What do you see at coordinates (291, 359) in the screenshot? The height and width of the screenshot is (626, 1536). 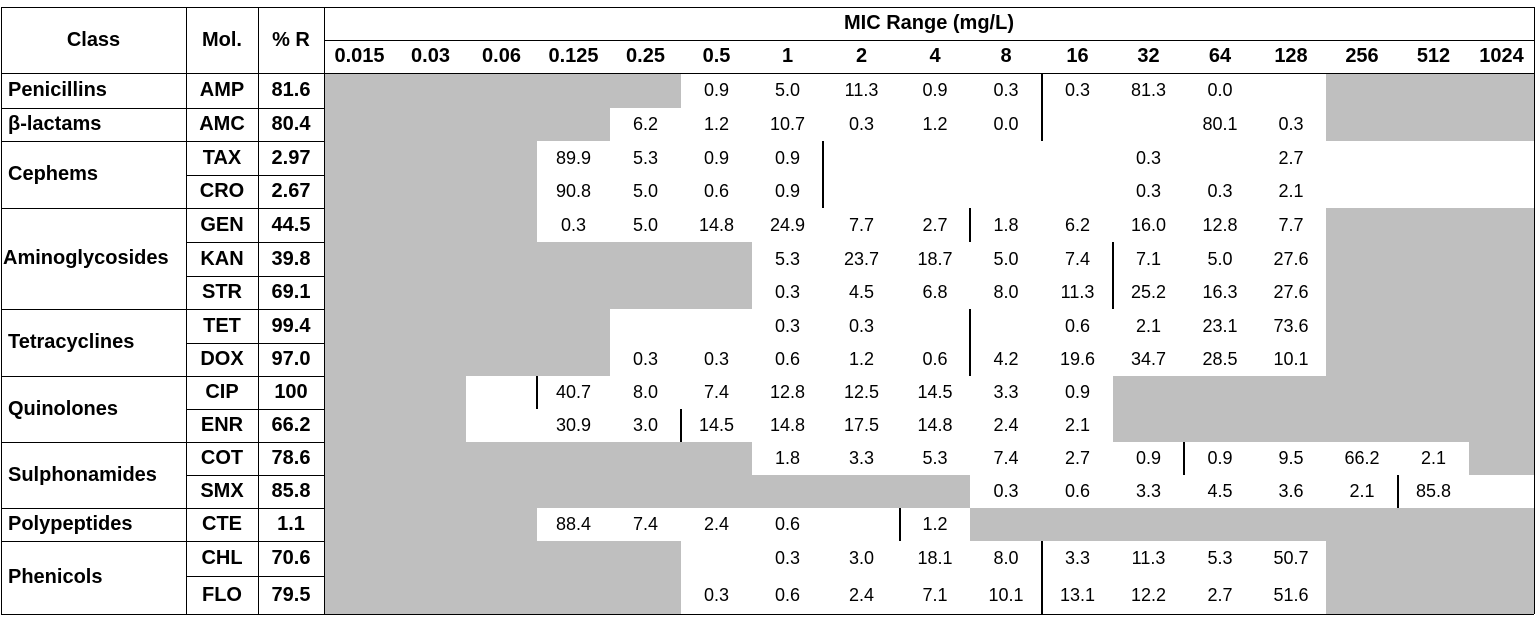 I see `percent-resistant-value: 97.0` at bounding box center [291, 359].